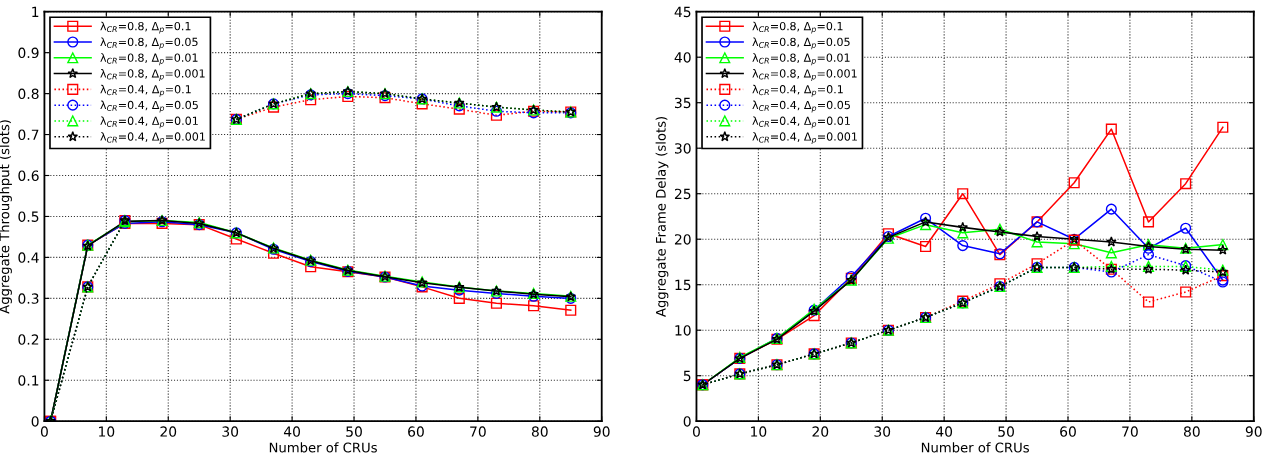  I want to click on y-tick-label: 0.5, so click(28, 216).